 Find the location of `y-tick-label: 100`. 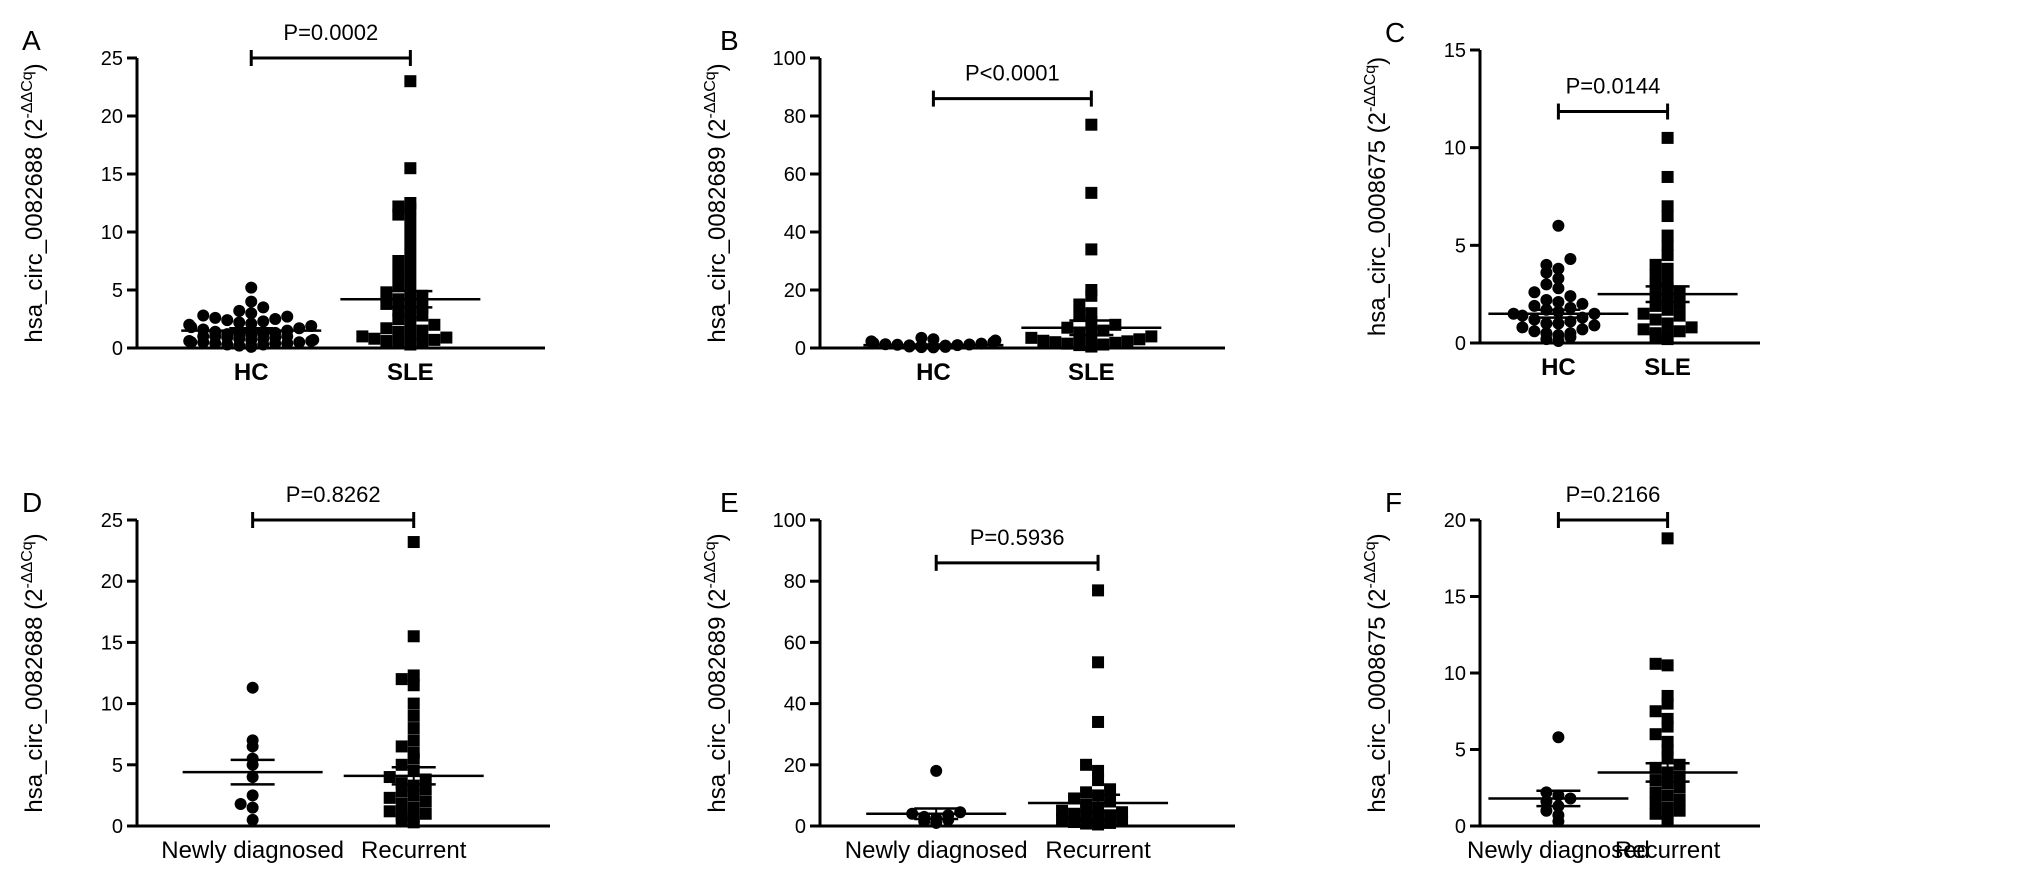

y-tick-label: 100 is located at coordinates (789, 59).